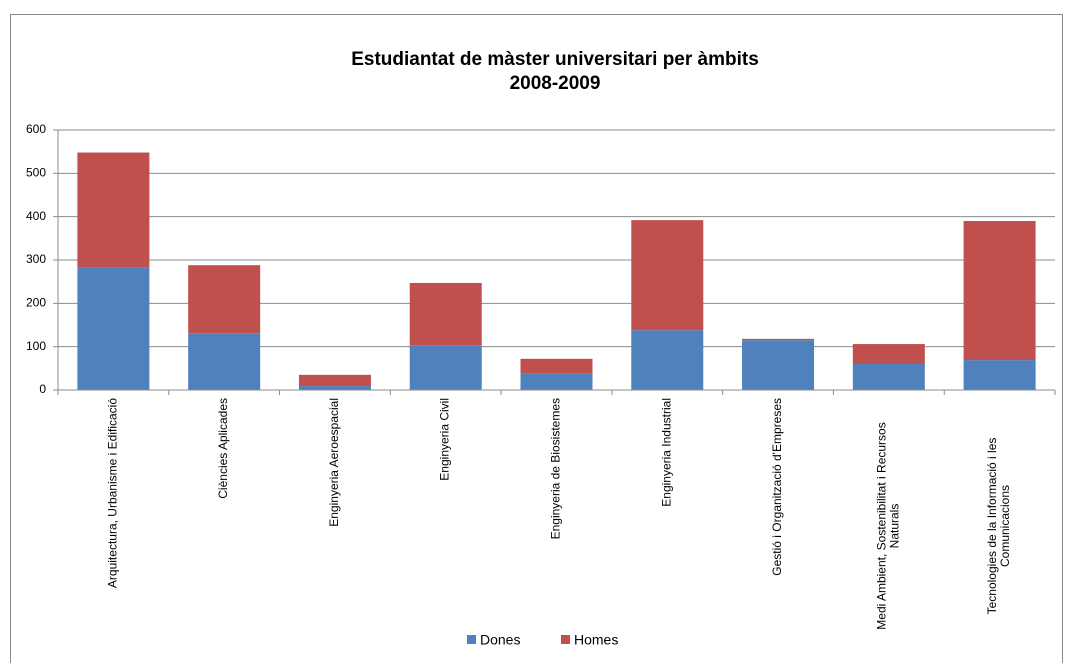  Describe the element at coordinates (36, 216) in the screenshot. I see `y-tick-label: 400` at that location.